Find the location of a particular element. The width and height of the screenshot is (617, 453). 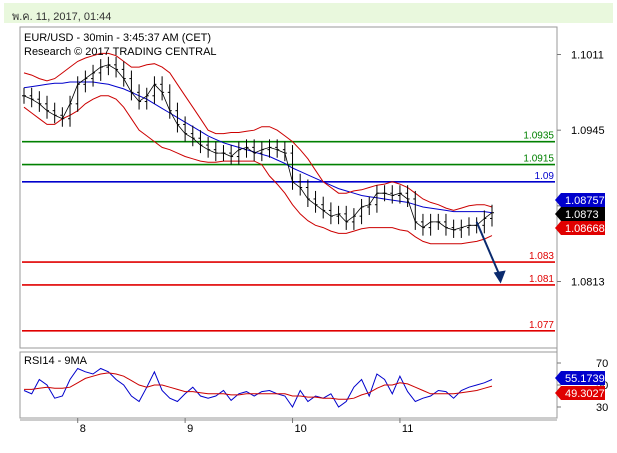

level-label-4: 1.081 is located at coordinates (541, 279).